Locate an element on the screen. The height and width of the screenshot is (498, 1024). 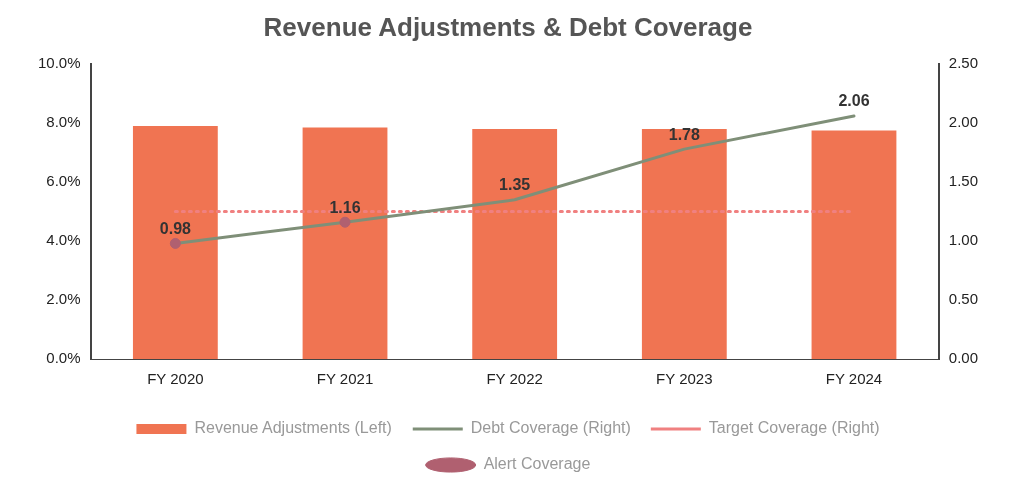
data-label: 1.78 is located at coordinates (684, 134).